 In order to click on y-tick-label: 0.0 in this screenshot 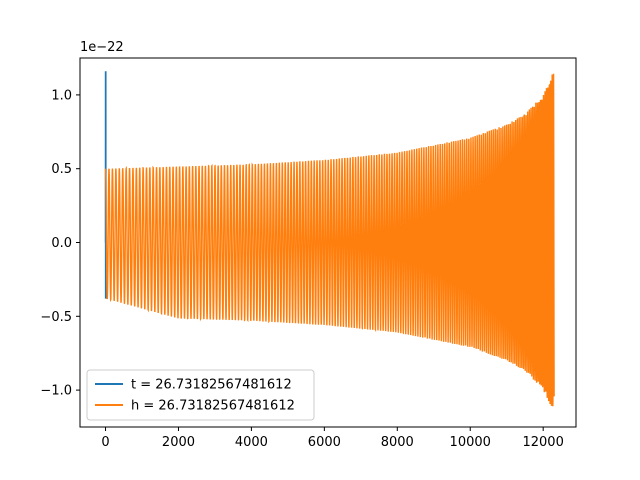, I will do `click(61, 243)`.